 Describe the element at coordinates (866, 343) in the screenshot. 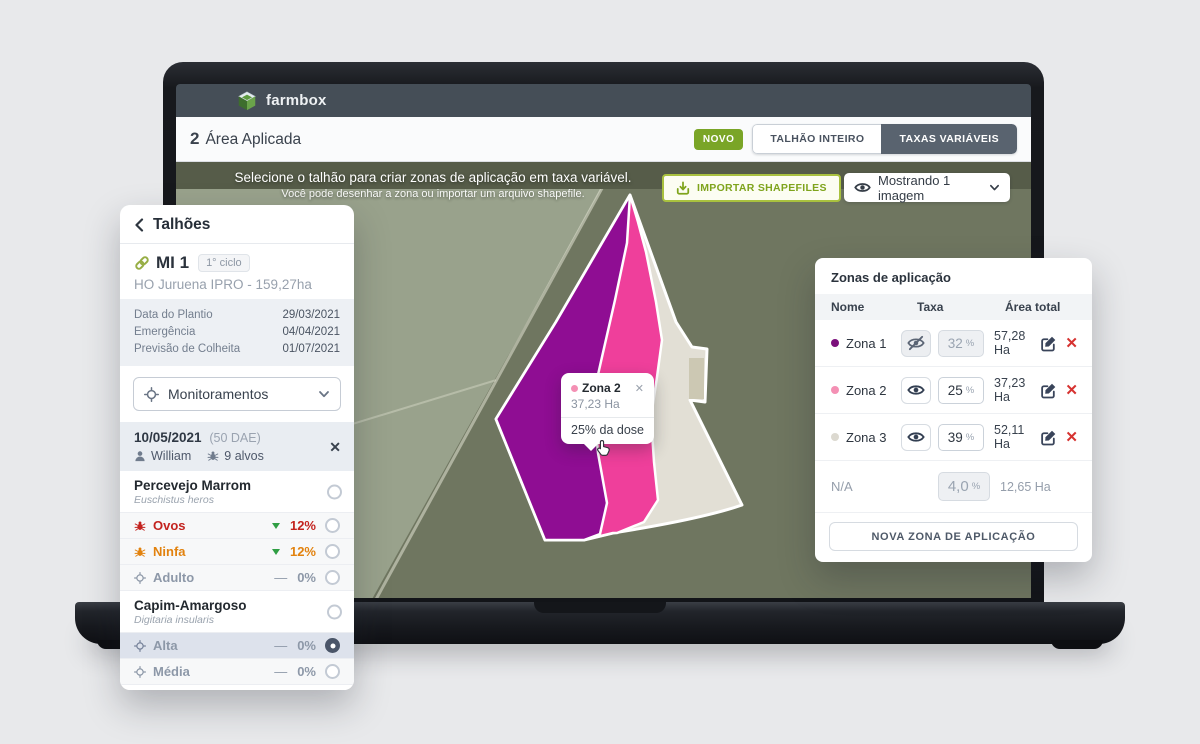

I see `zone-name: Zona 1` at that location.